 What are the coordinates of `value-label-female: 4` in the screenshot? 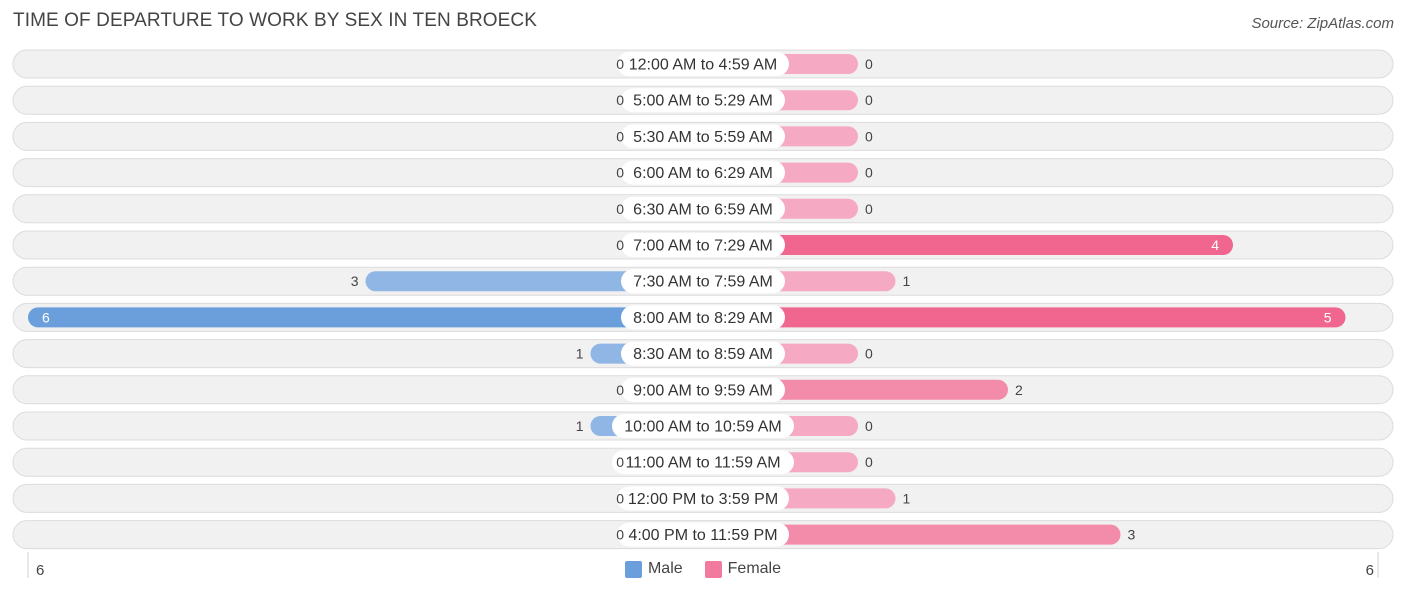 It's located at (1215, 245).